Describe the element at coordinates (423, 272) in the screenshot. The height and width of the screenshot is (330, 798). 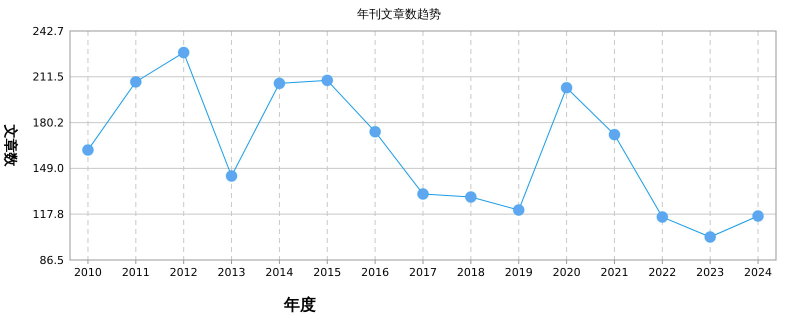
I see `x-tick-label: 2017` at that location.